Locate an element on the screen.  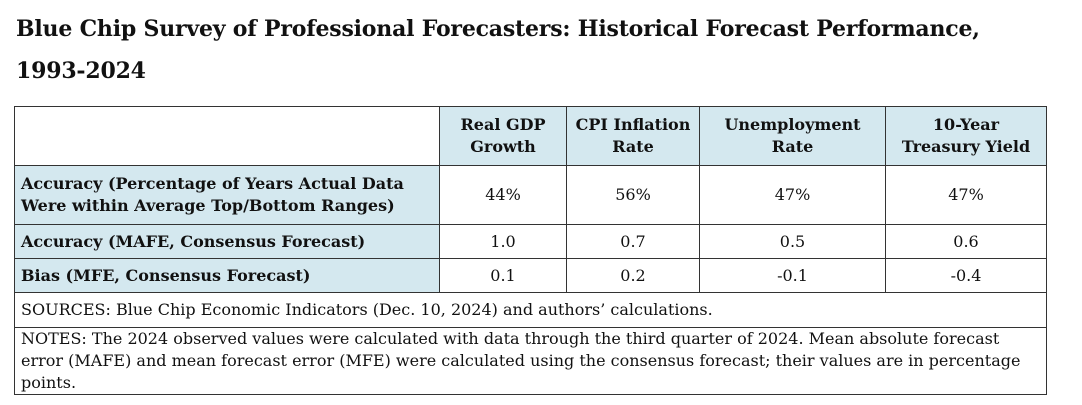
table-cell: 0.1 is located at coordinates (503, 275).